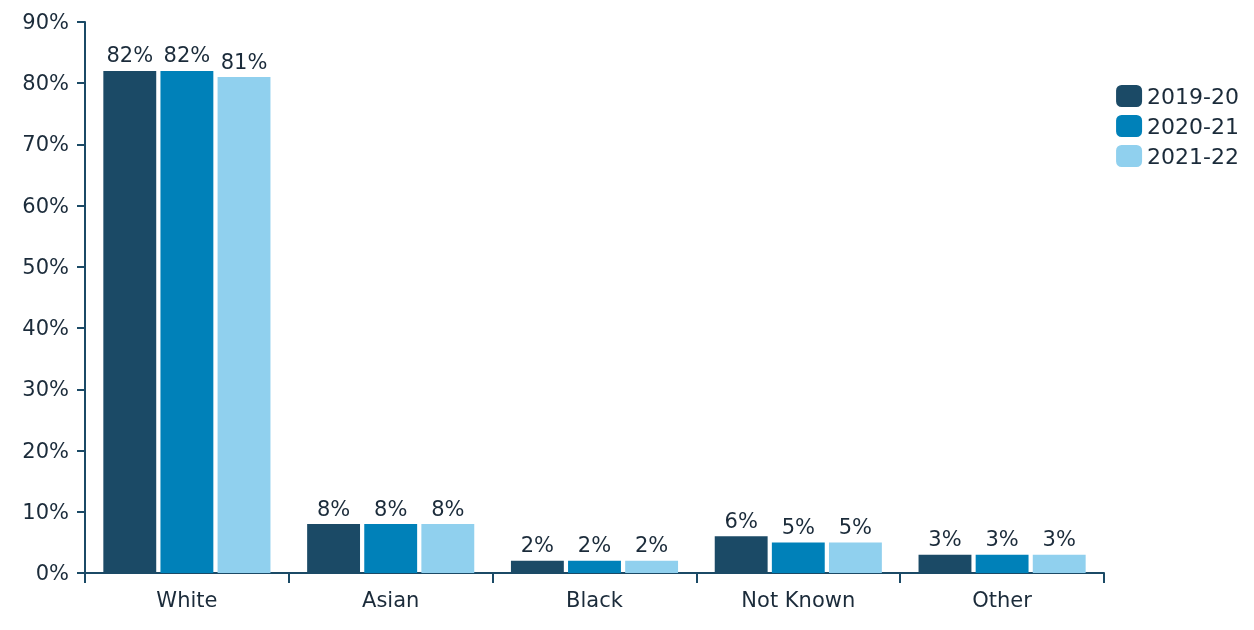 The width and height of the screenshot is (1254, 630). What do you see at coordinates (45, 83) in the screenshot?
I see `y-tick-label: 80%` at bounding box center [45, 83].